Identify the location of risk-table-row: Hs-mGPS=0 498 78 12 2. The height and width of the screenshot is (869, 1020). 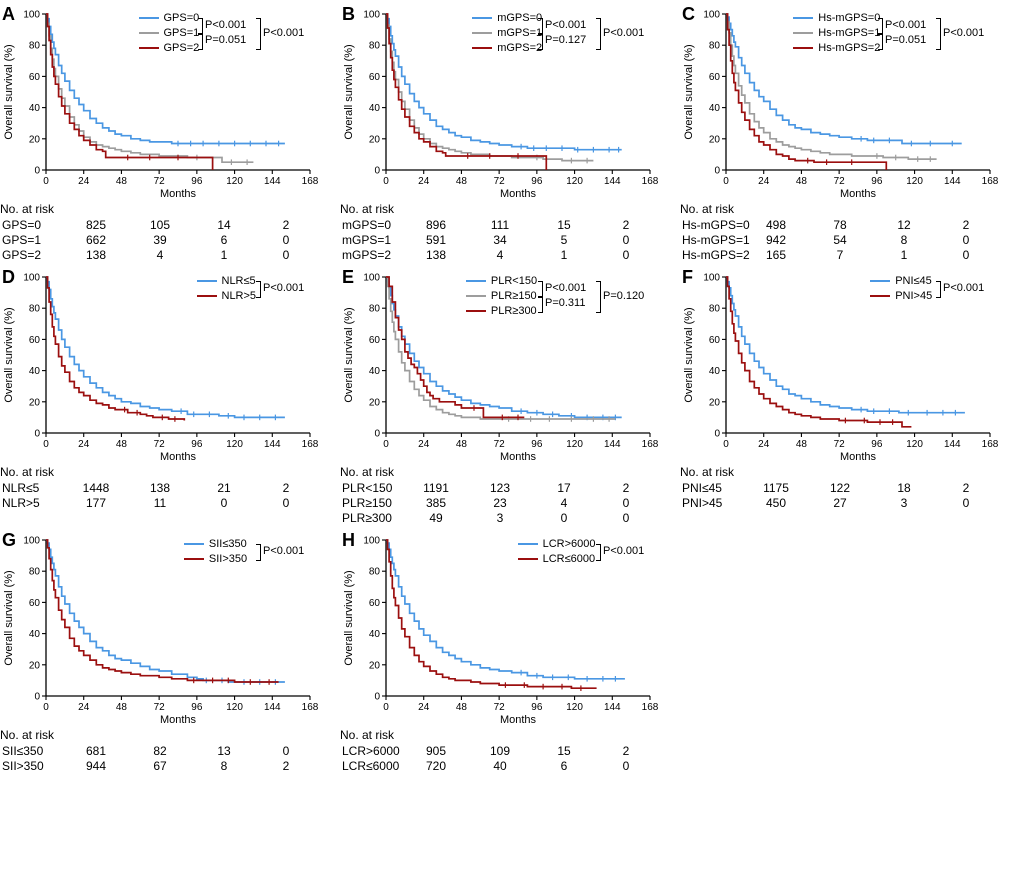
(841, 225).